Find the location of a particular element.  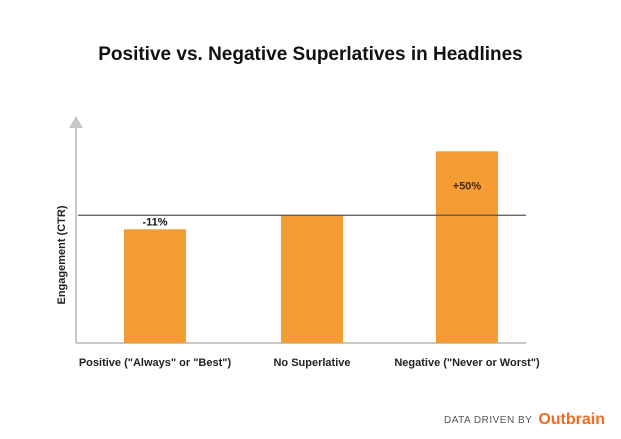

x-tick-label-3: Negative ("Never or Worst") is located at coordinates (467, 363).